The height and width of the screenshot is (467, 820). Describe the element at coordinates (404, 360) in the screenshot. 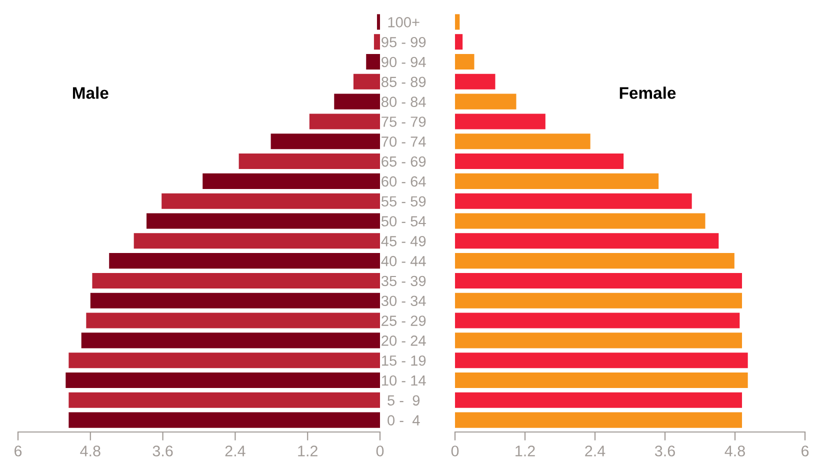

I see `y-tick-label: 15 - 19` at that location.